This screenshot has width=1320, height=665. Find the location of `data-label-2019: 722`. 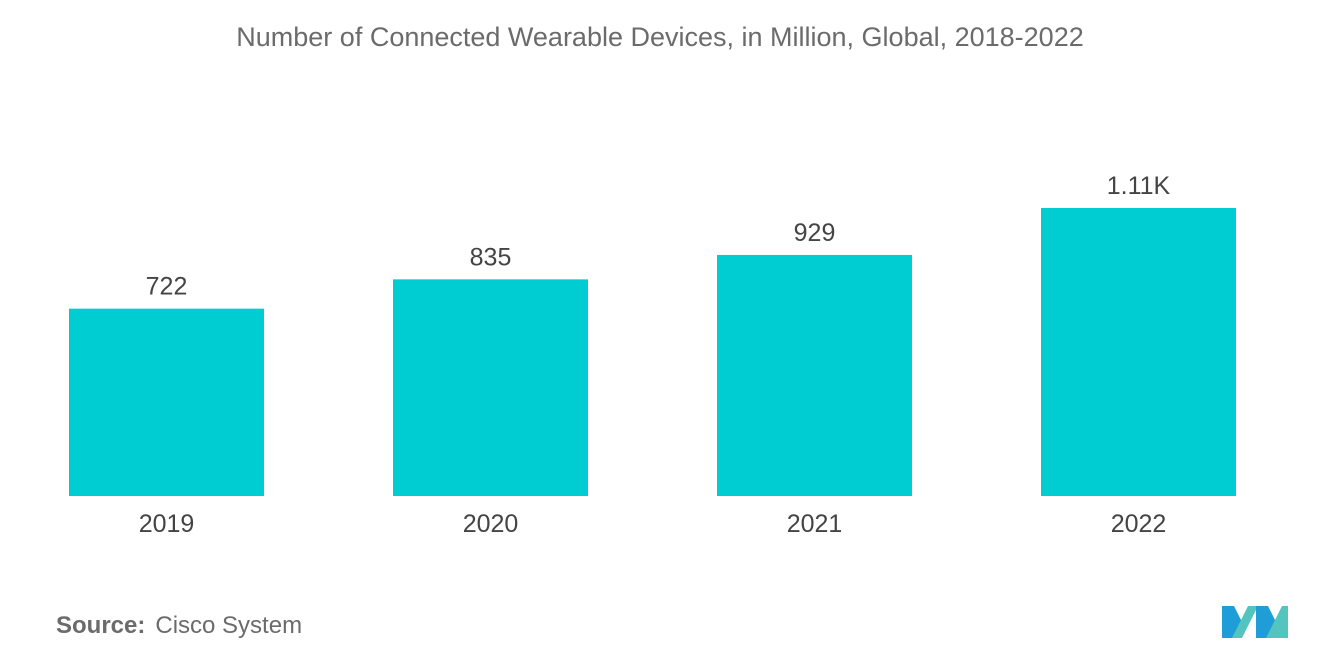

data-label-2019: 722 is located at coordinates (167, 287).